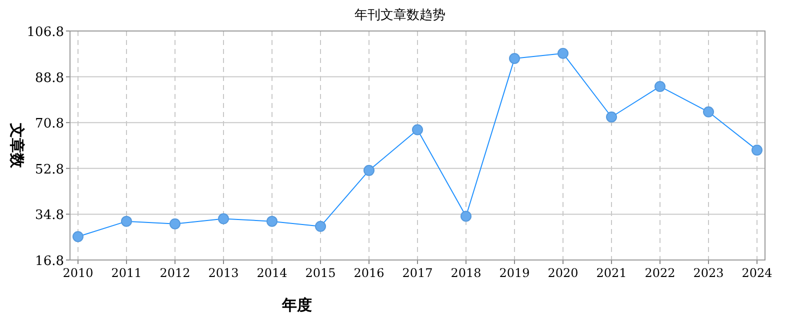 Image resolution: width=790 pixels, height=330 pixels. I want to click on x-tick-label: 2014, so click(272, 273).